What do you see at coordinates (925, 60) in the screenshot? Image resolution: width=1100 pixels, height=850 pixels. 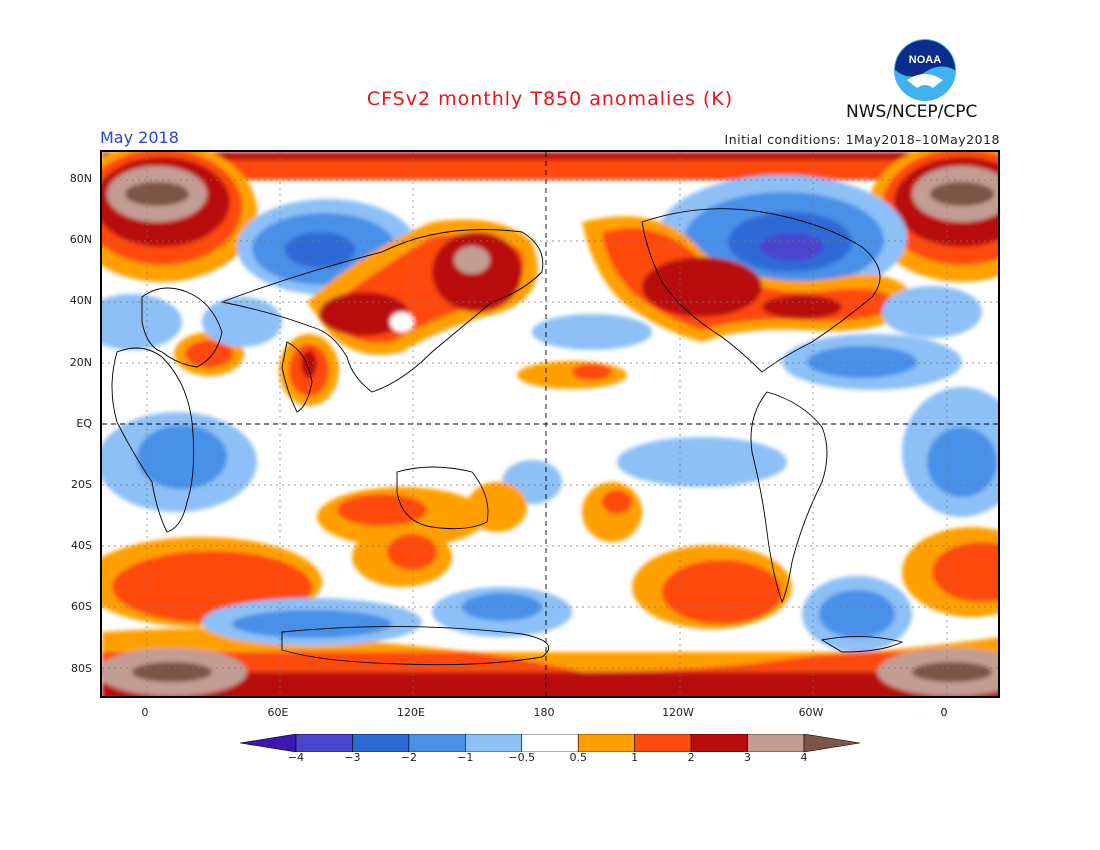 I see `noaa-logo-text: NOAA` at bounding box center [925, 60].